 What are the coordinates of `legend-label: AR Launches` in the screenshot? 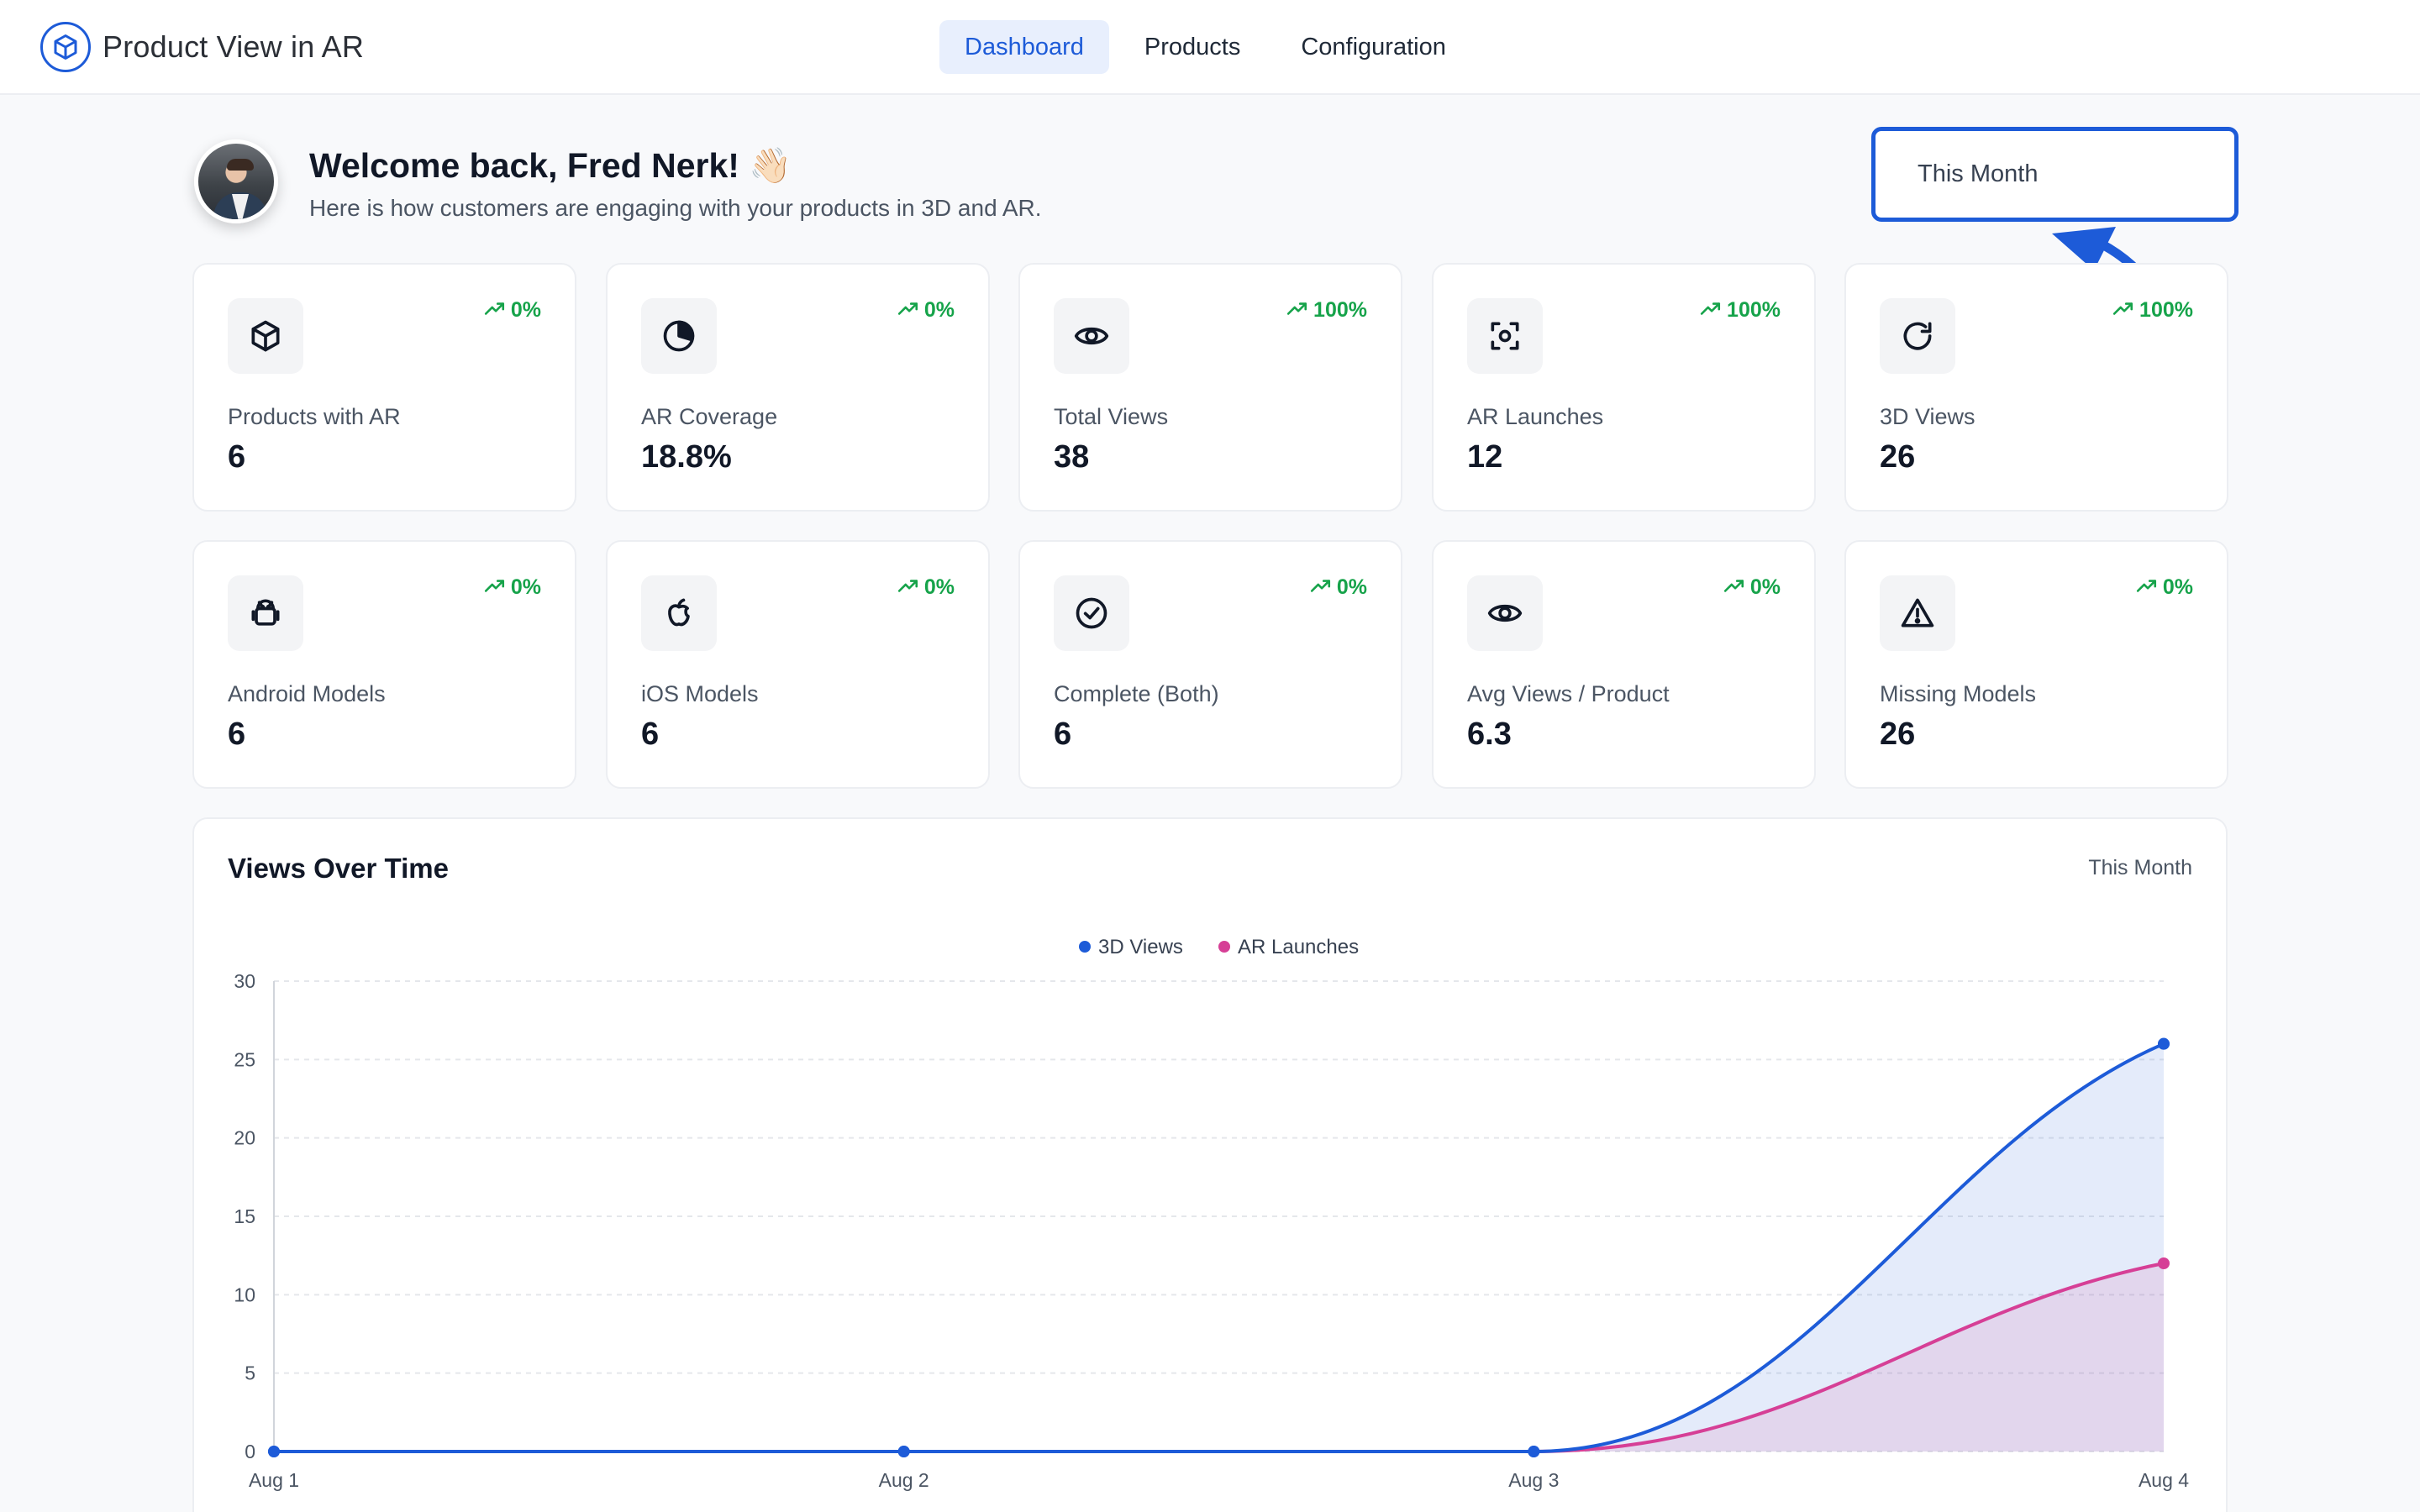 It's located at (1298, 947).